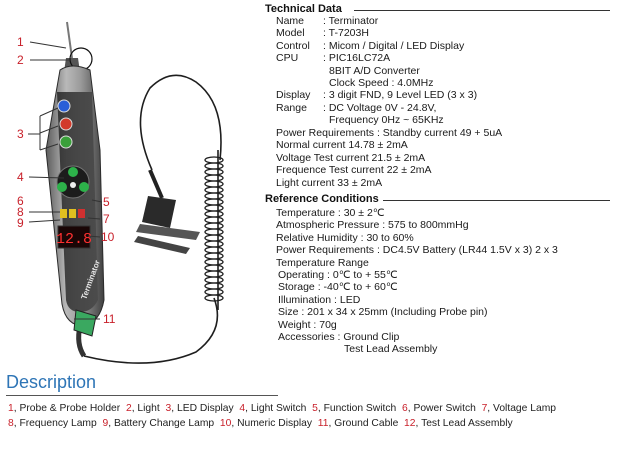 This screenshot has height=454, width=634. Describe the element at coordinates (65, 124) in the screenshot. I see `led-display-lamps` at that location.